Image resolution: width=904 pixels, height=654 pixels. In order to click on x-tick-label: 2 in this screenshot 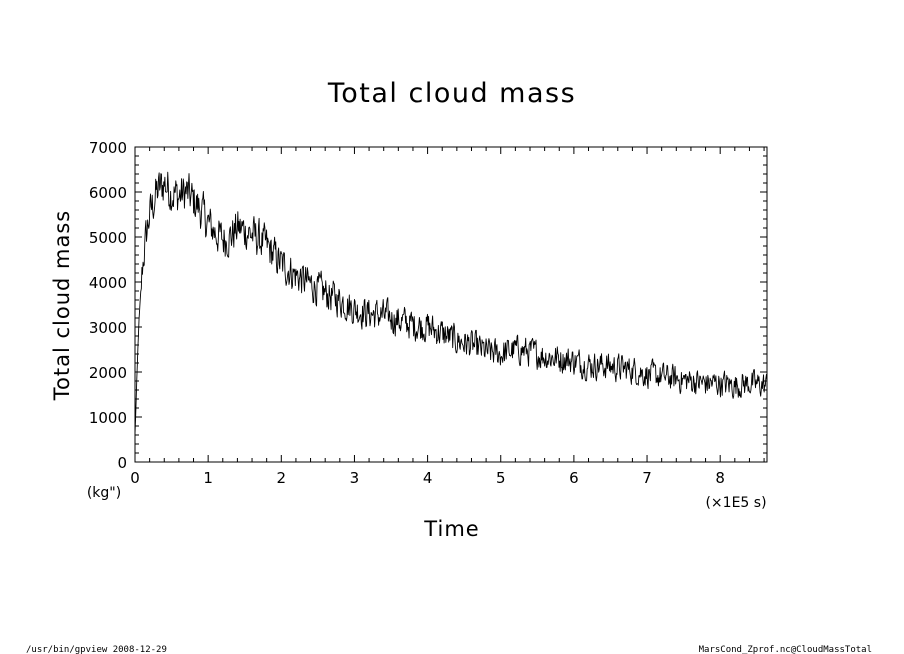, I will do `click(282, 478)`.